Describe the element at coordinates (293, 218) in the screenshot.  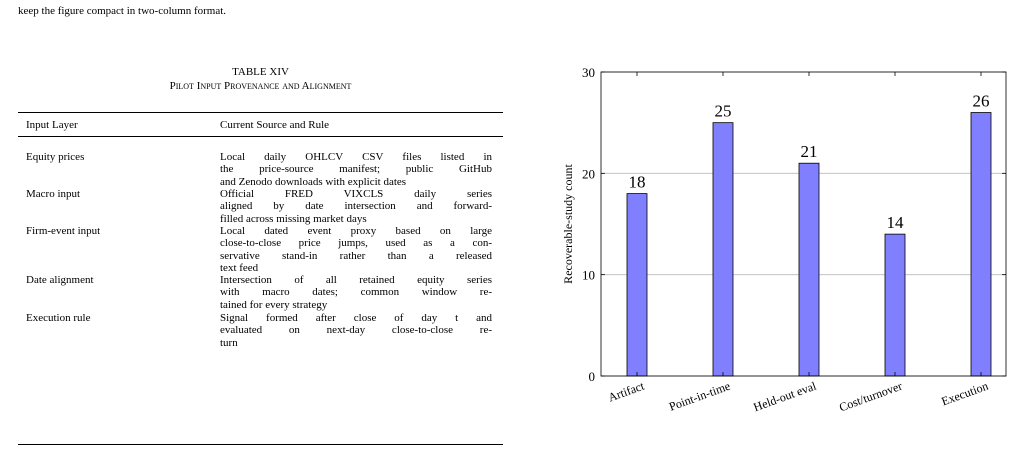
I see `text-line: filled across missing market days` at that location.